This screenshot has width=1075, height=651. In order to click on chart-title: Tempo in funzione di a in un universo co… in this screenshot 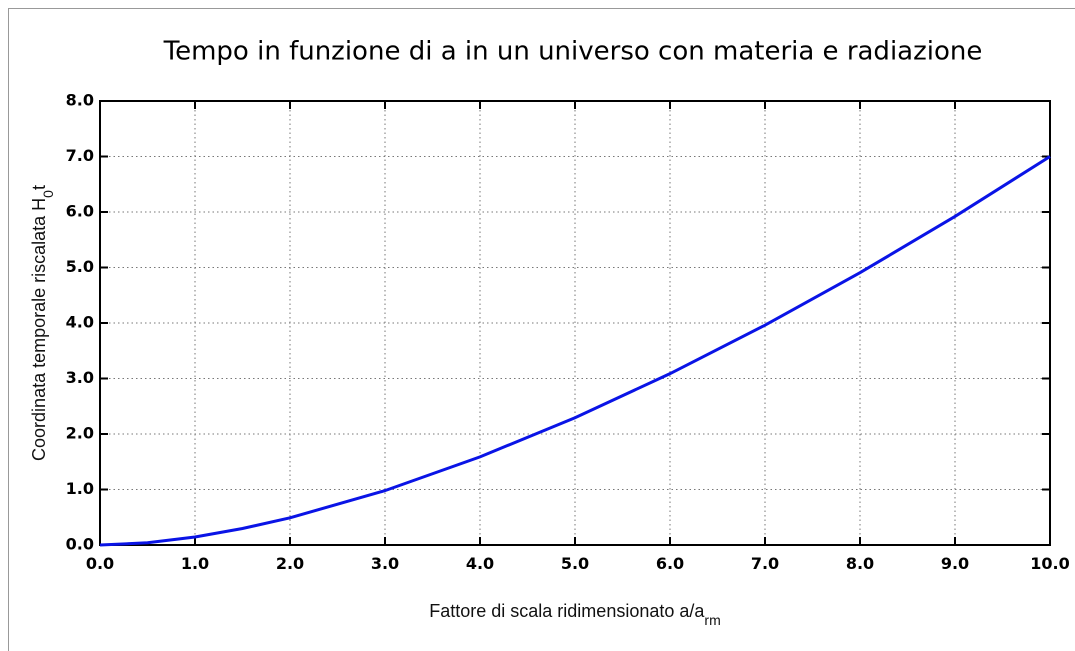, I will do `click(573, 52)`.